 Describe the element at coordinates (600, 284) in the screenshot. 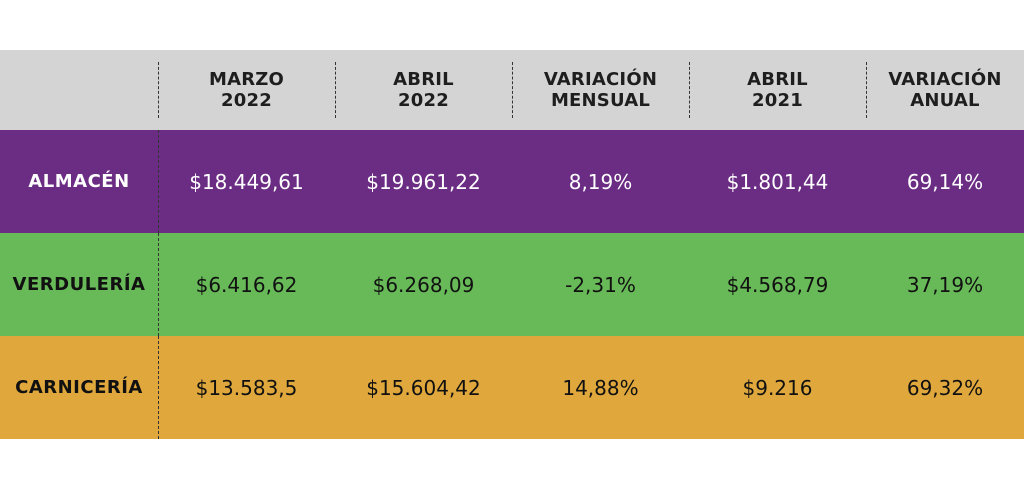

I see `table-cell: -2,31%` at that location.